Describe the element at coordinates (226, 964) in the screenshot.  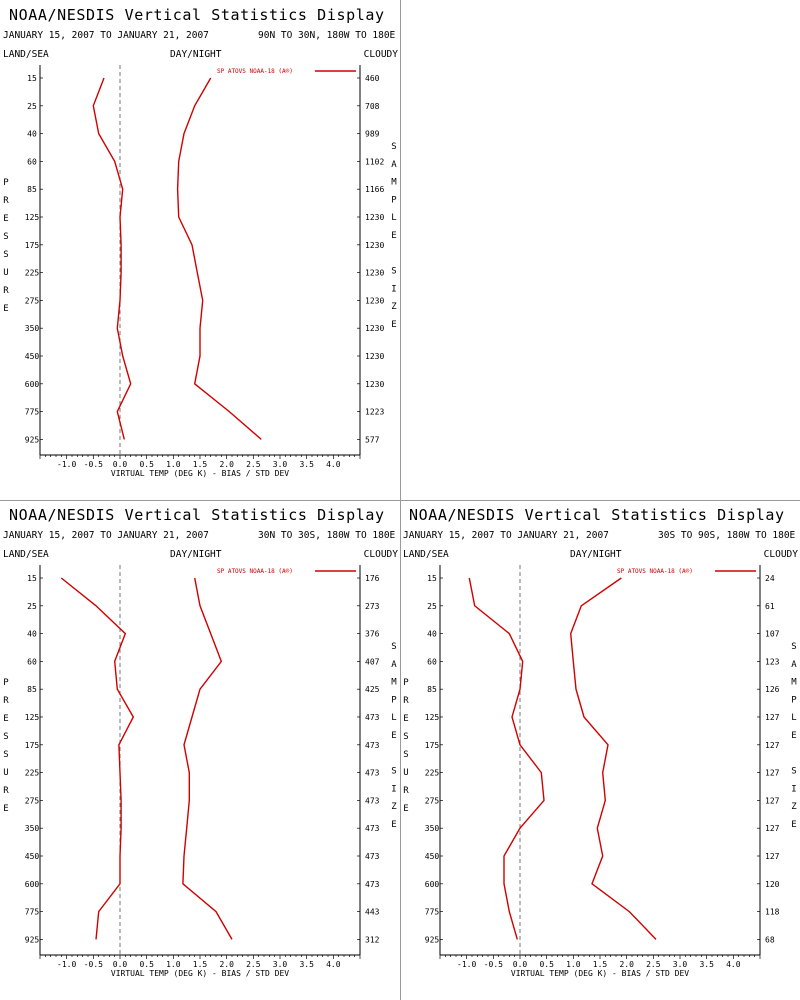
I see `x-tick-label: 2.0` at that location.